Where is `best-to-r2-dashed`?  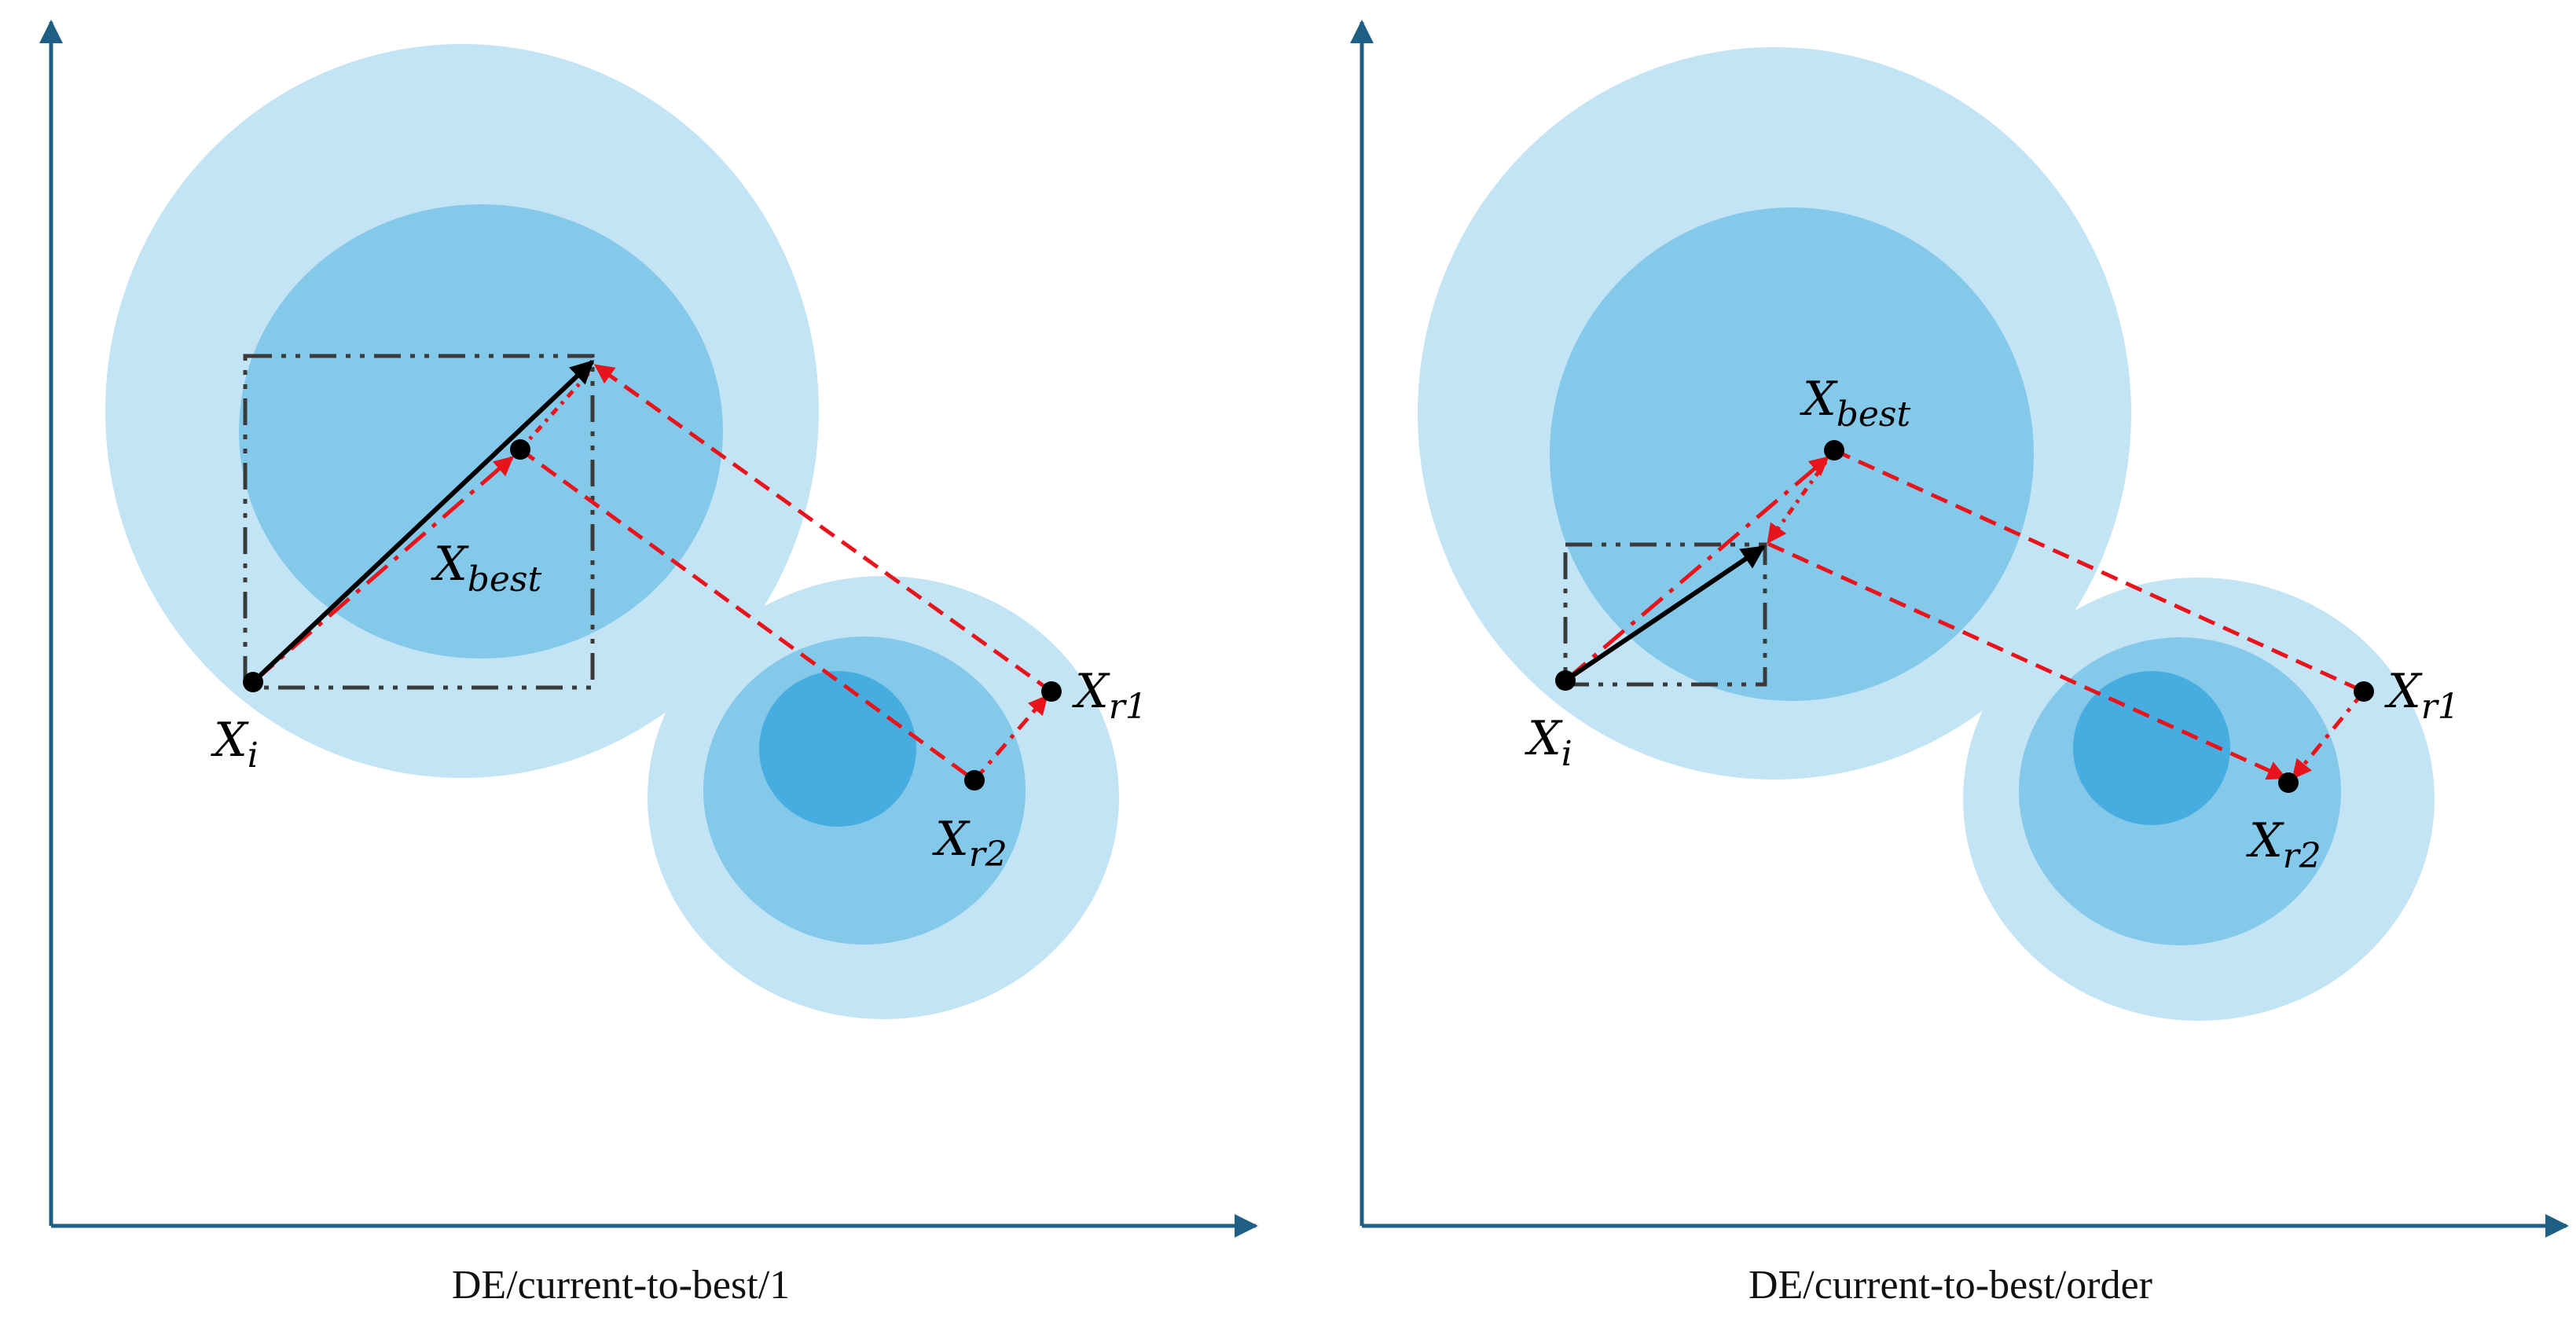 best-to-r2-dashed is located at coordinates (747, 615).